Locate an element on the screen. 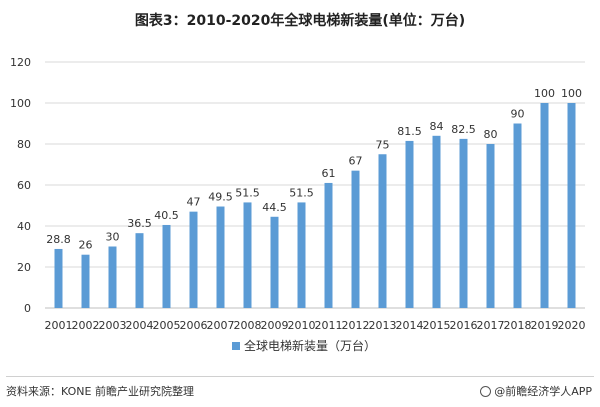 This screenshot has height=407, width=600. x-tick-label-2008: 2008 is located at coordinates (248, 325).